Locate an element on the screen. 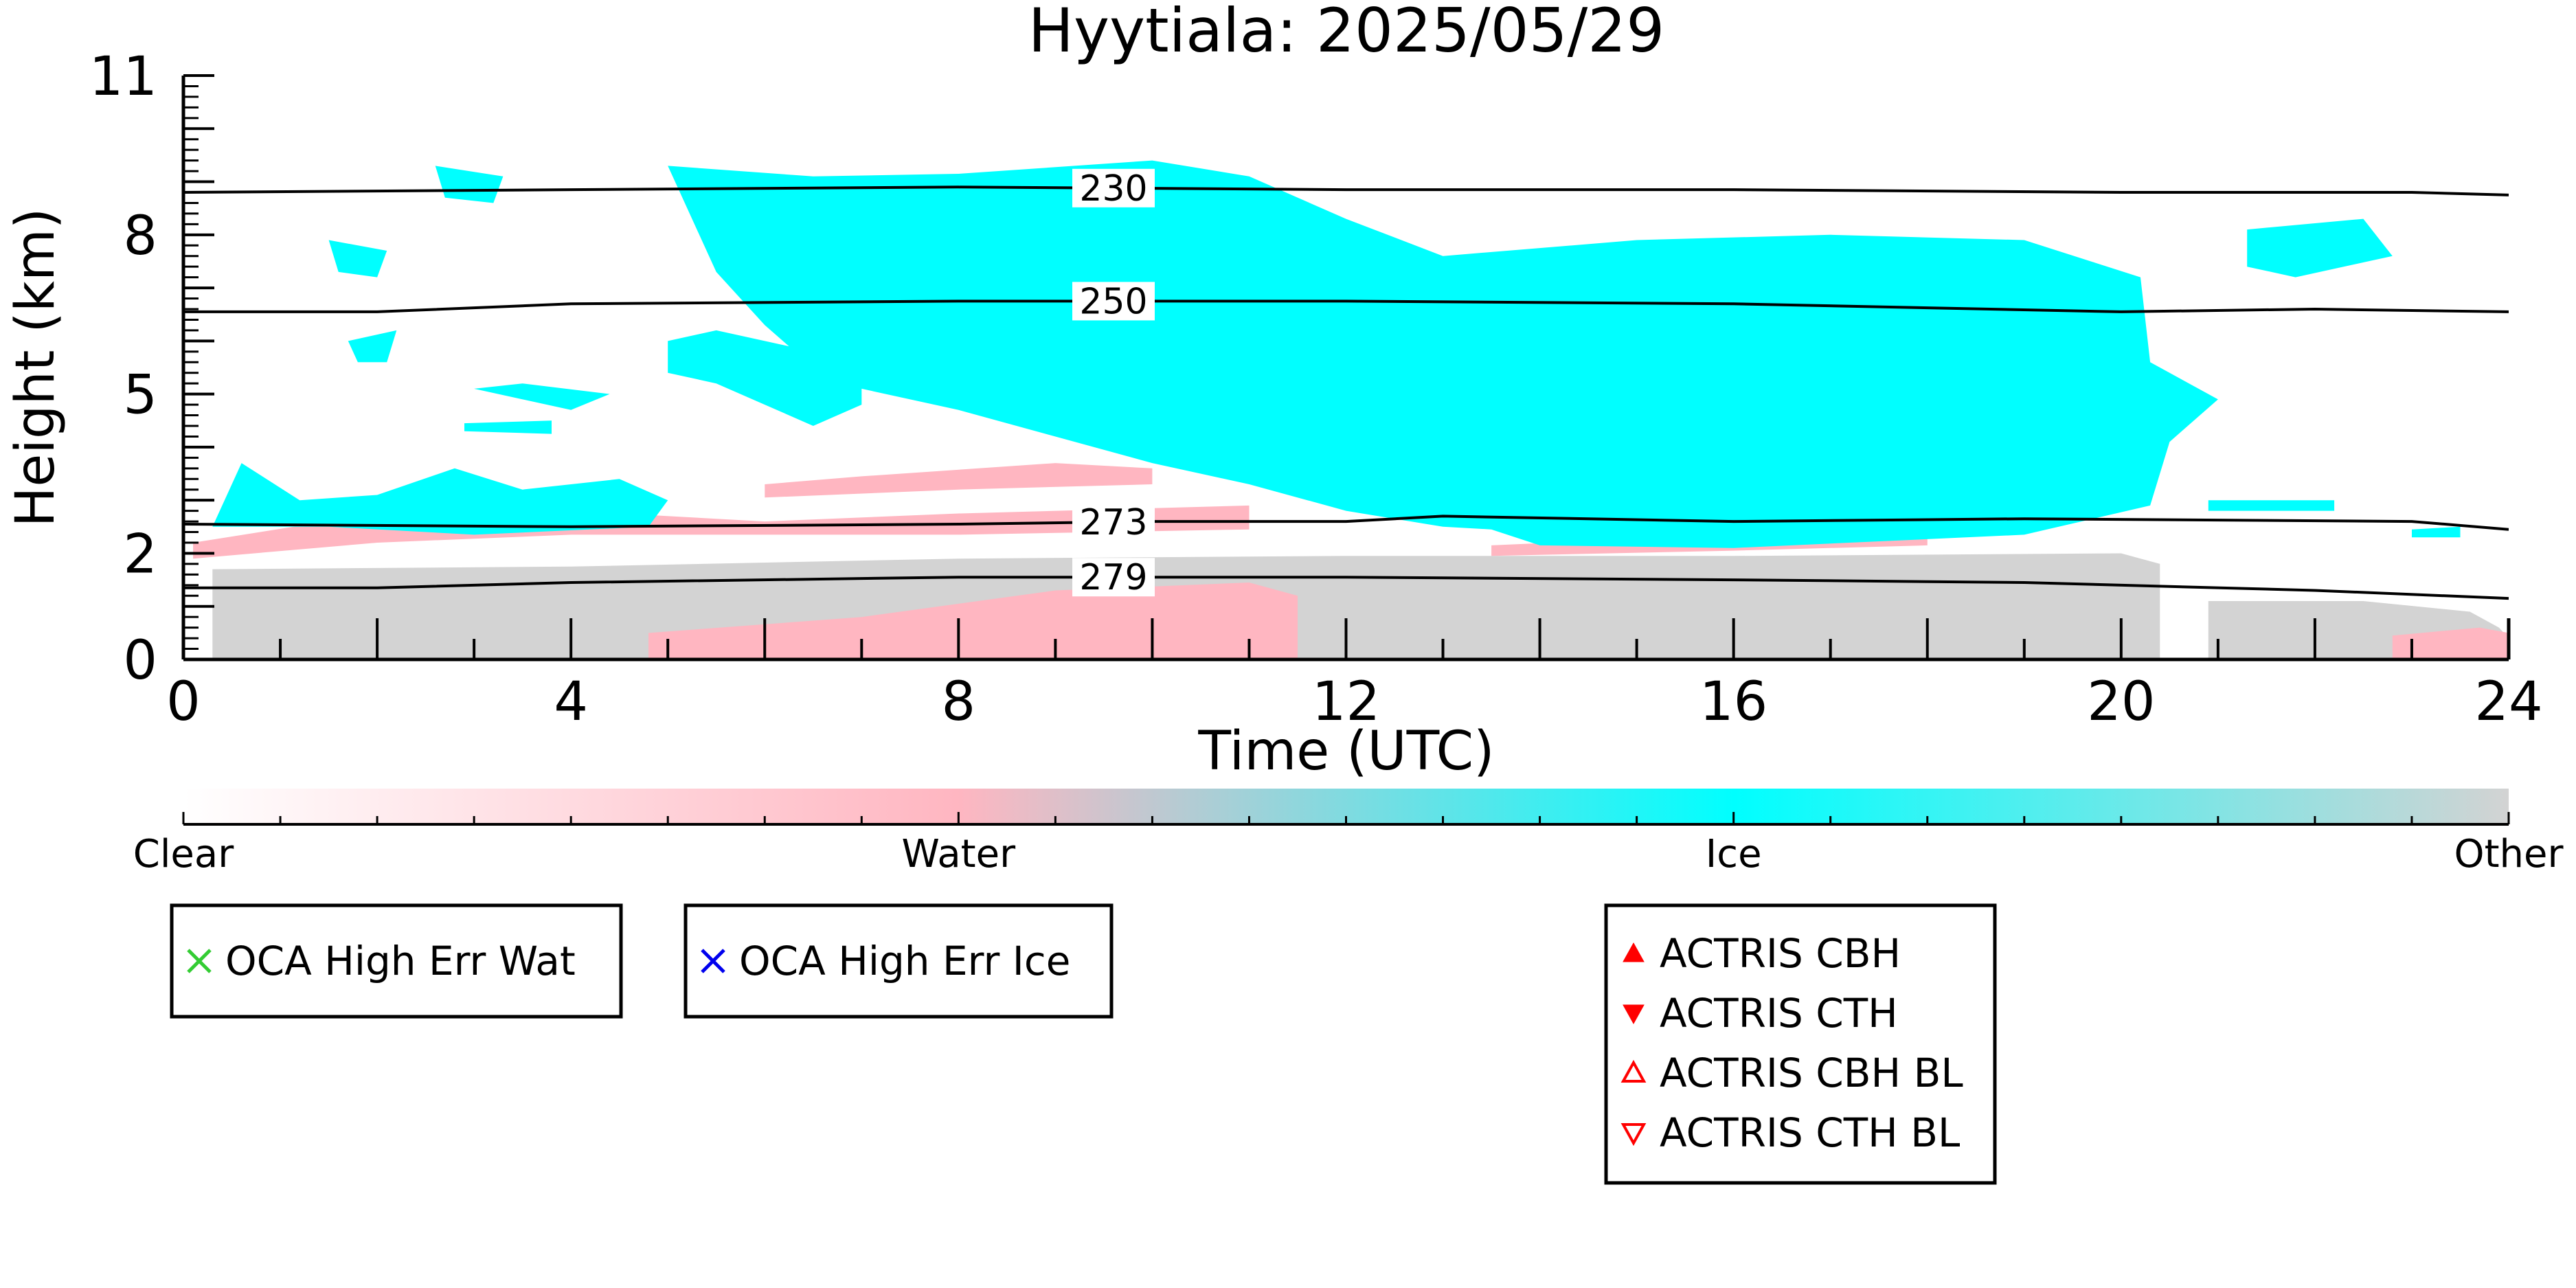 The width and height of the screenshot is (2576, 1288). isotherm-label-250: 250 is located at coordinates (1113, 301).